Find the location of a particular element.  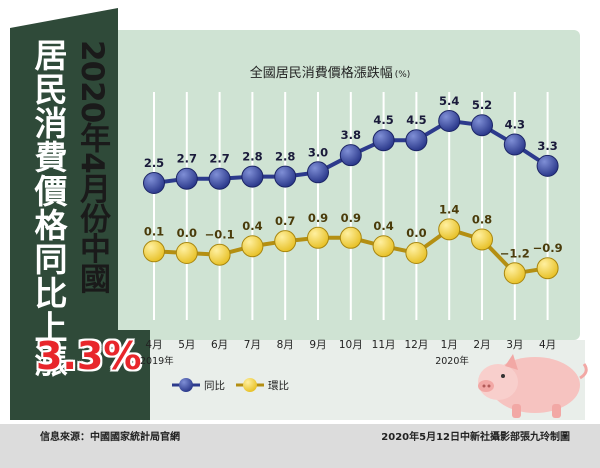

footer-credit: 2020年5月12日中新社攝影部張九玲制圖 is located at coordinates (475, 437).